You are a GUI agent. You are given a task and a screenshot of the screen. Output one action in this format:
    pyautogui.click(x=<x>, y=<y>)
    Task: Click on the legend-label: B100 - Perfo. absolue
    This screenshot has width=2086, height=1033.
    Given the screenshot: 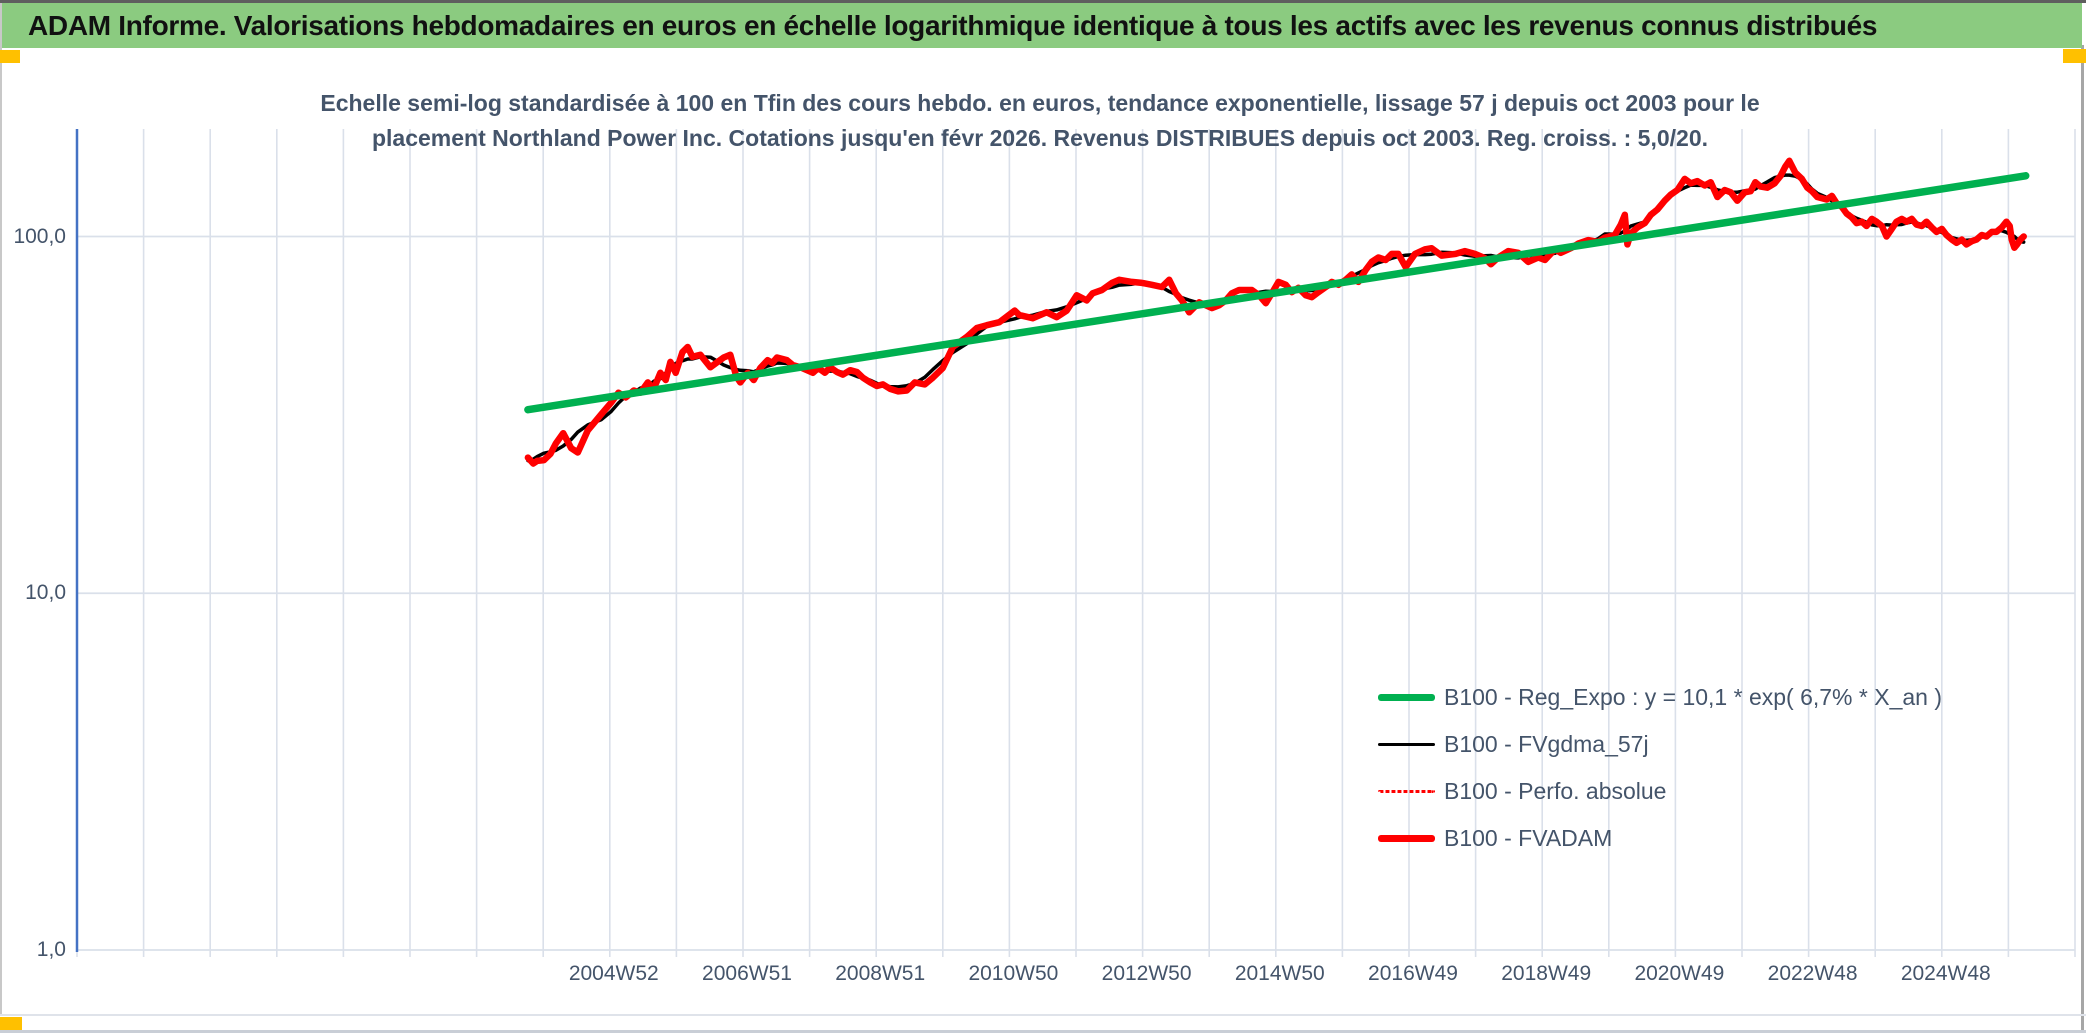 What is the action you would take?
    pyautogui.click(x=1555, y=791)
    